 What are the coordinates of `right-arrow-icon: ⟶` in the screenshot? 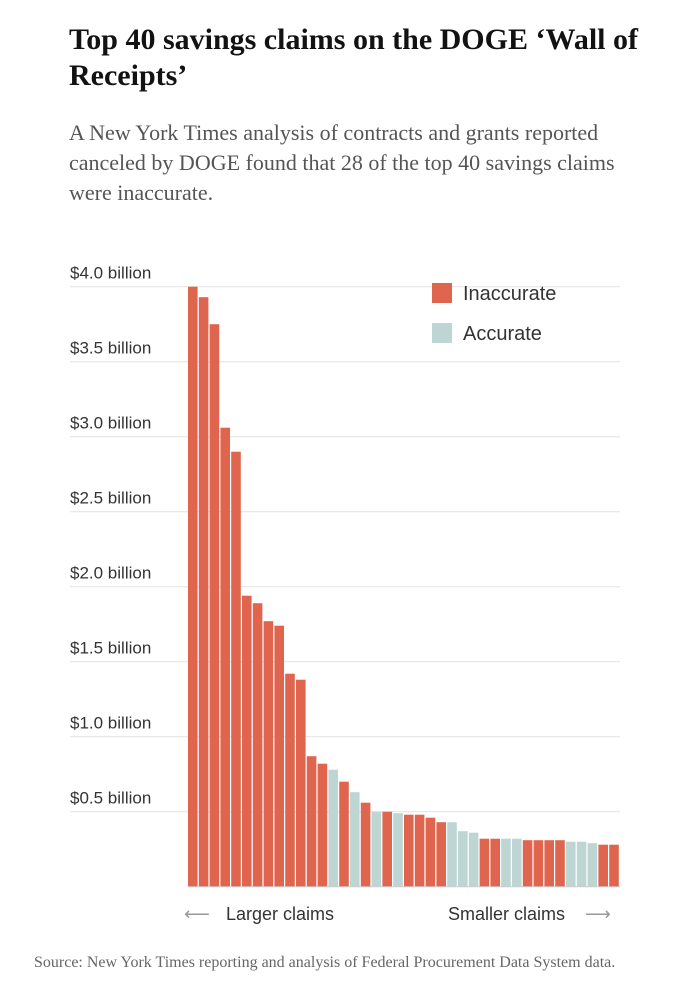 It's located at (598, 914).